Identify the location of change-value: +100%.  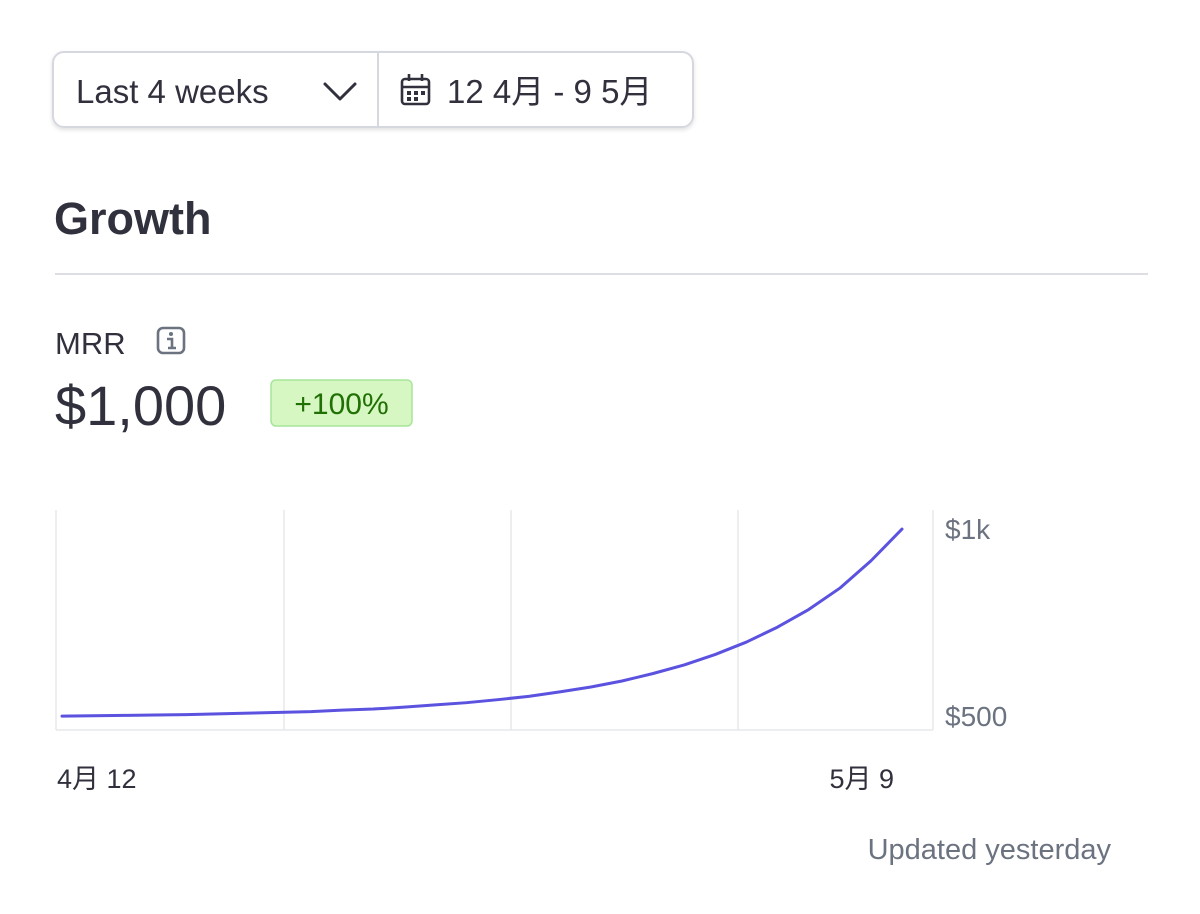
(341, 404).